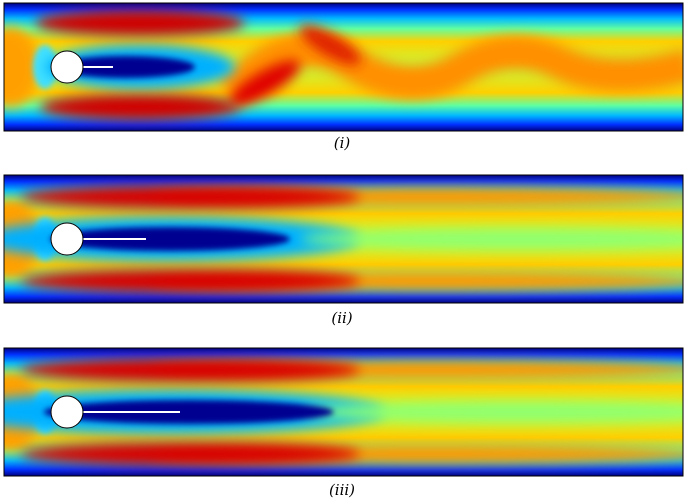 This screenshot has height=501, width=685. I want to click on vortex-street, so click(450, 69).